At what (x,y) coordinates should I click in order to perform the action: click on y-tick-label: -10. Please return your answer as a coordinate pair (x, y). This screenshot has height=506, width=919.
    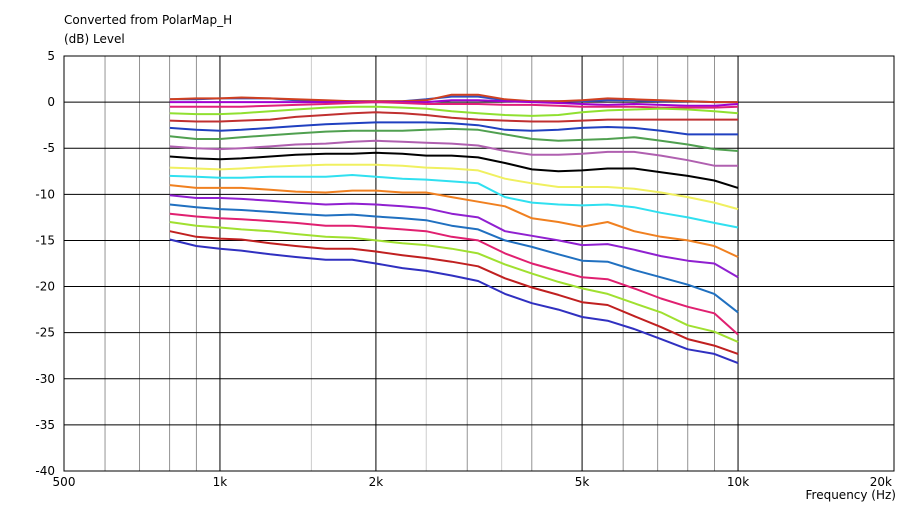
    Looking at the image, I should click on (45, 194).